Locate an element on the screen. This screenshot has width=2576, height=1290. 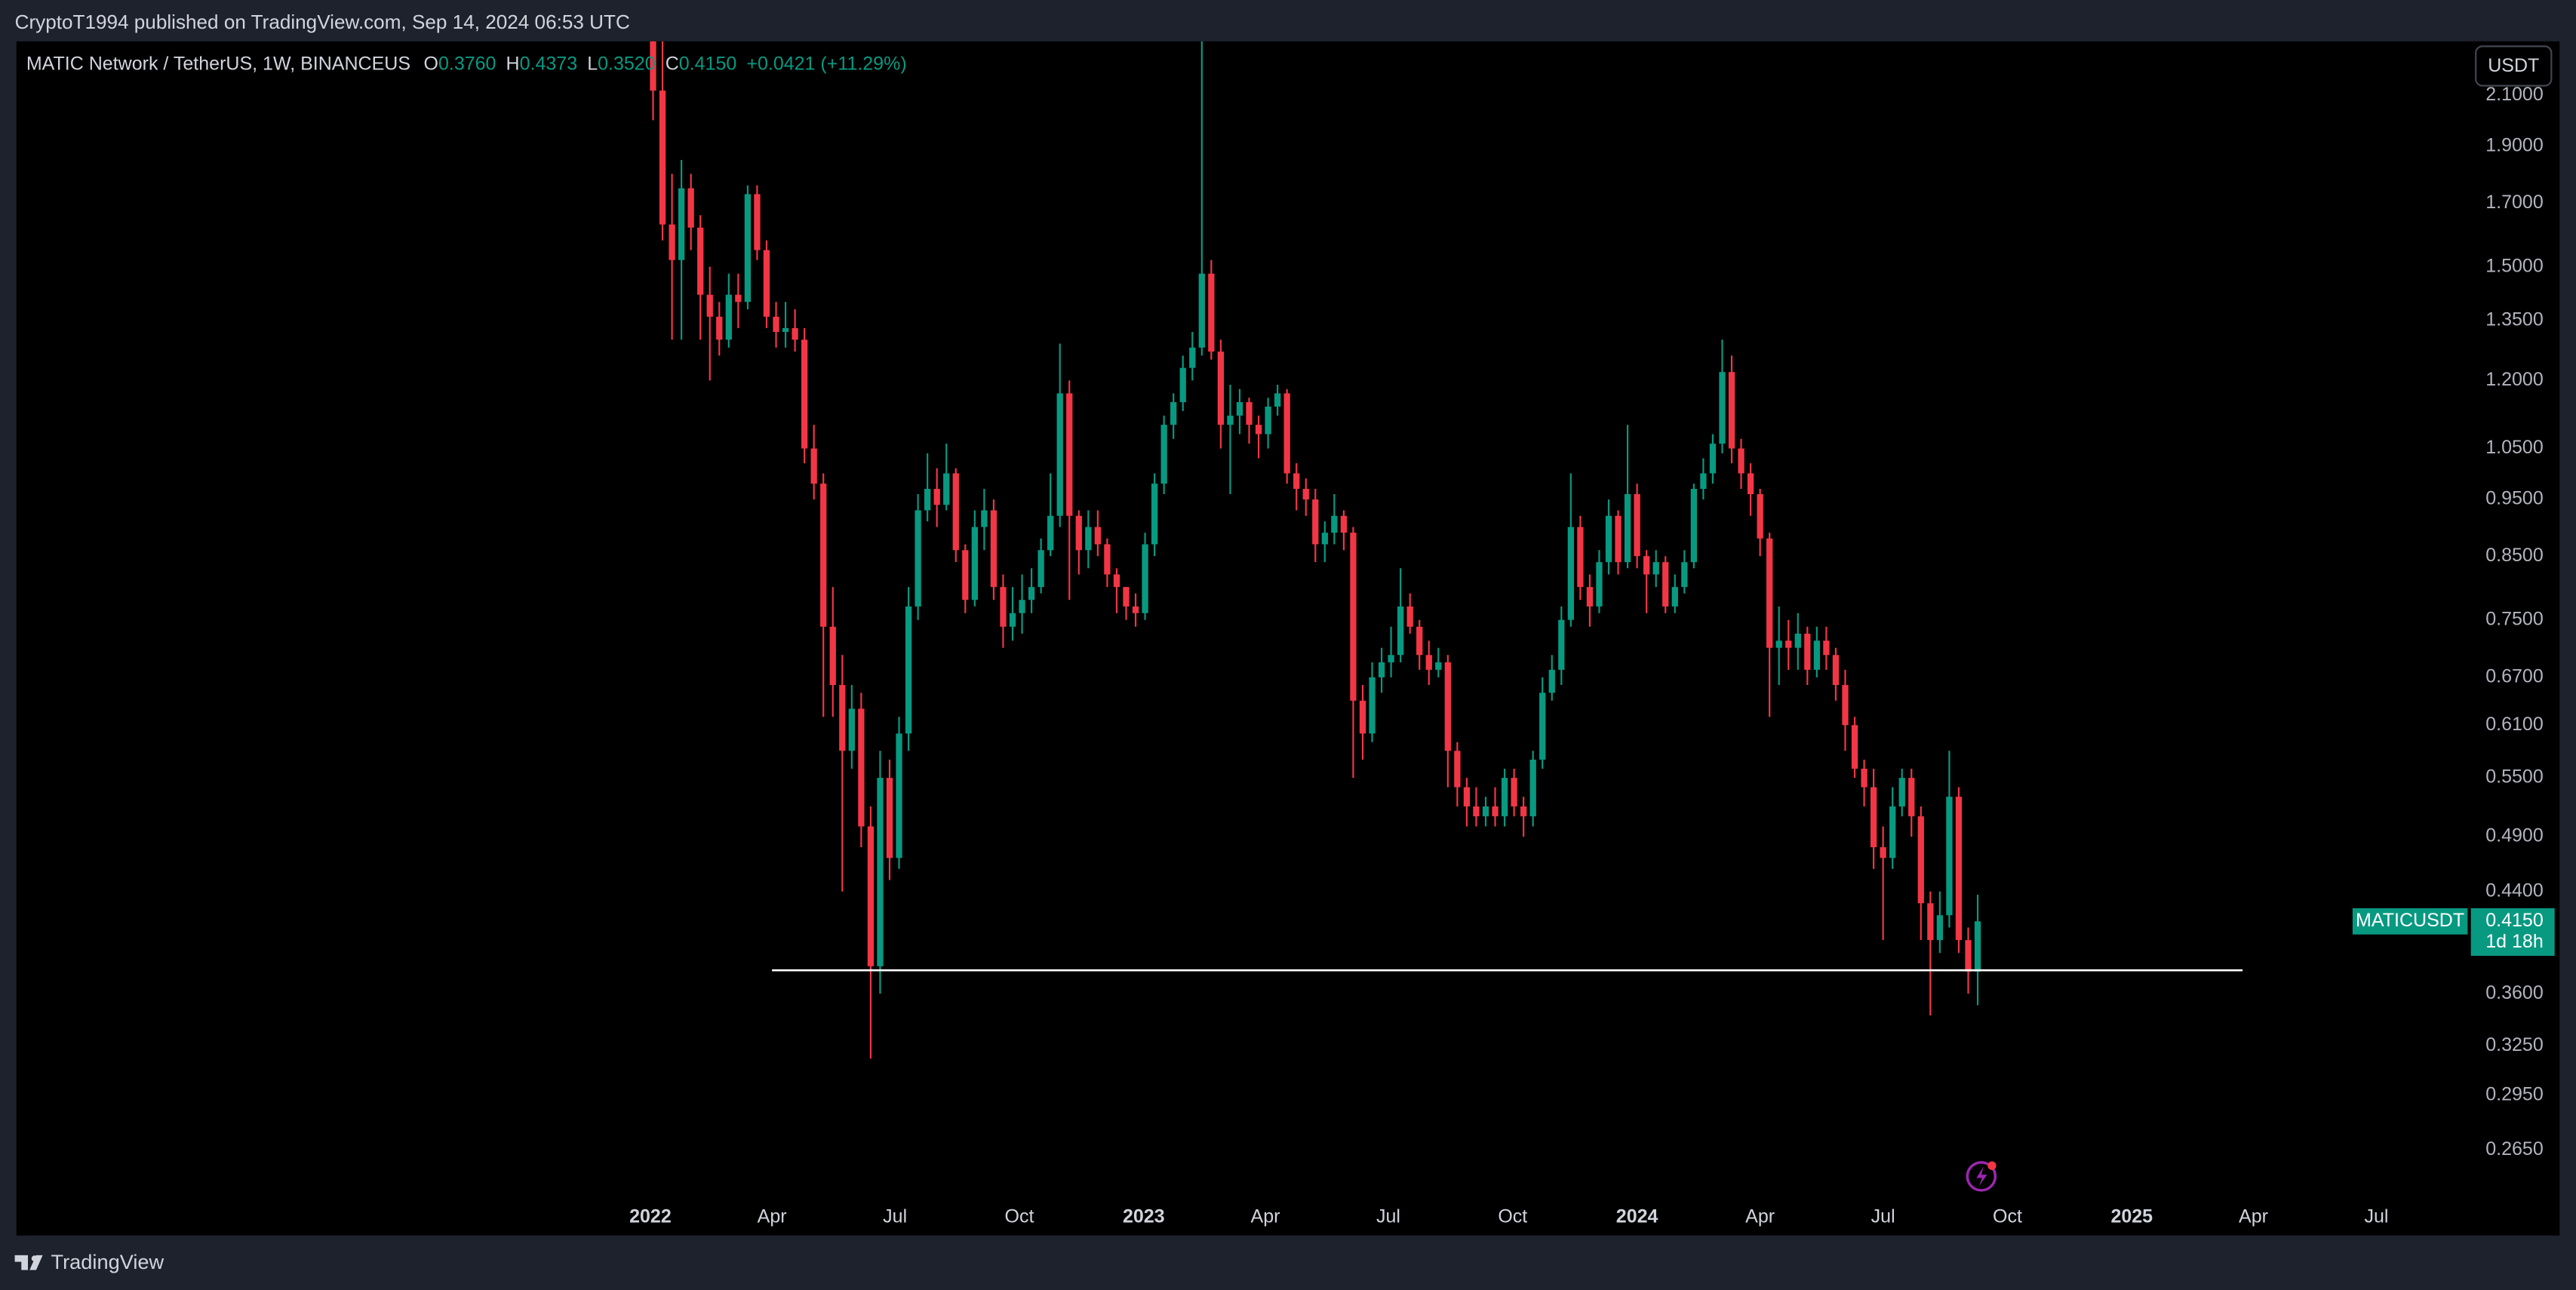
price-tag: 0.4150 is located at coordinates (2514, 920).